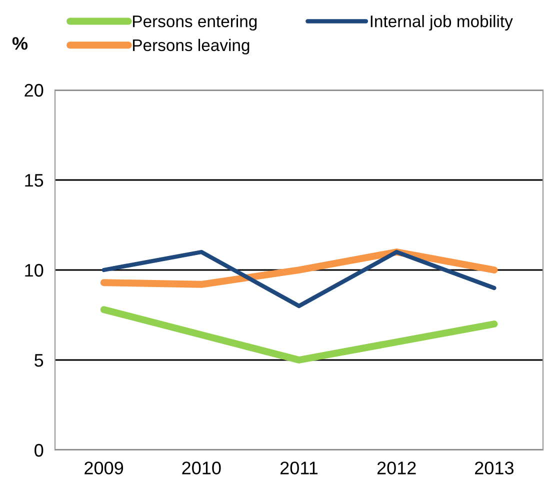 Image resolution: width=558 pixels, height=492 pixels. I want to click on y-tick-label: 20, so click(34, 90).